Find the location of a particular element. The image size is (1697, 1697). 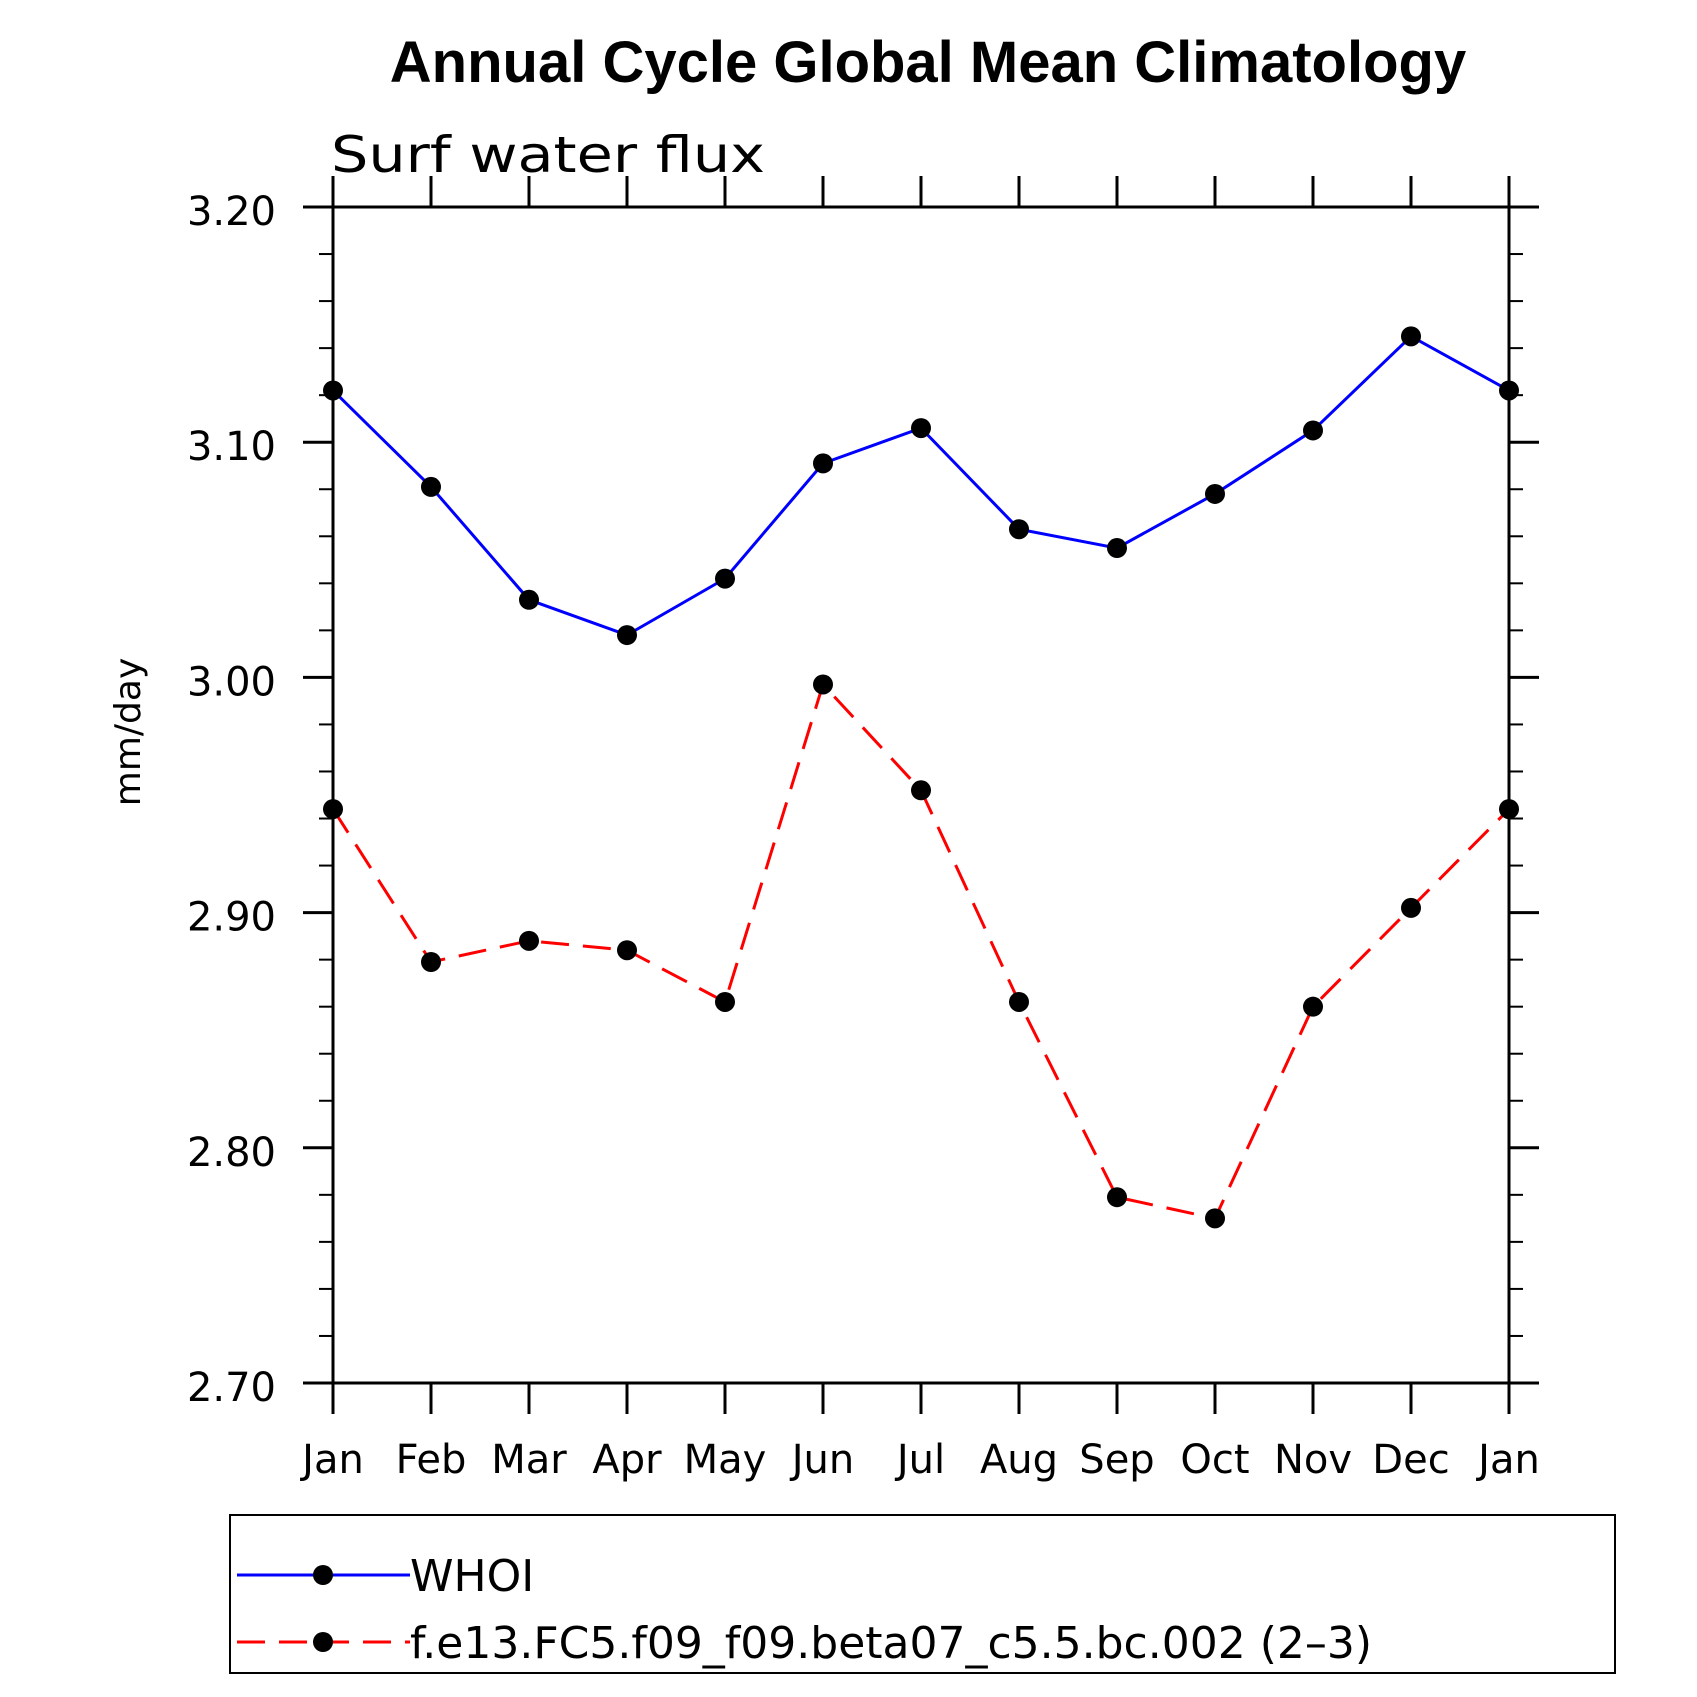

y-tick-label: 2.80 is located at coordinates (231, 1153).